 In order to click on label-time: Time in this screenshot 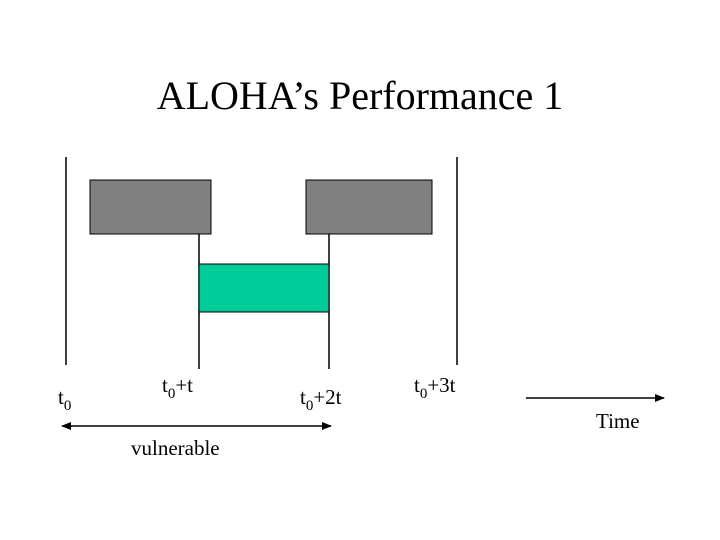, I will do `click(618, 421)`.